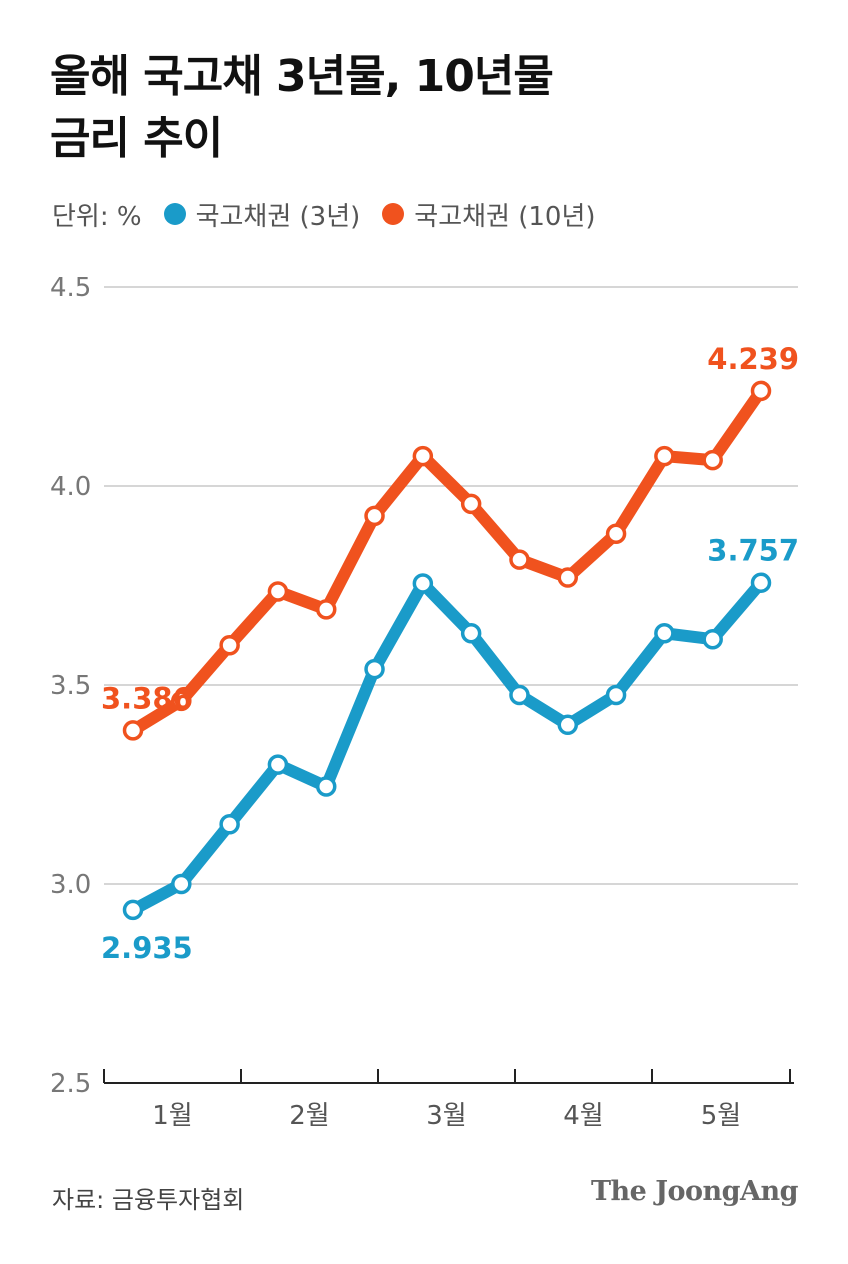 Image resolution: width=848 pixels, height=1264 pixels. What do you see at coordinates (721, 1116) in the screenshot?
I see `x-tick-label: 5월` at bounding box center [721, 1116].